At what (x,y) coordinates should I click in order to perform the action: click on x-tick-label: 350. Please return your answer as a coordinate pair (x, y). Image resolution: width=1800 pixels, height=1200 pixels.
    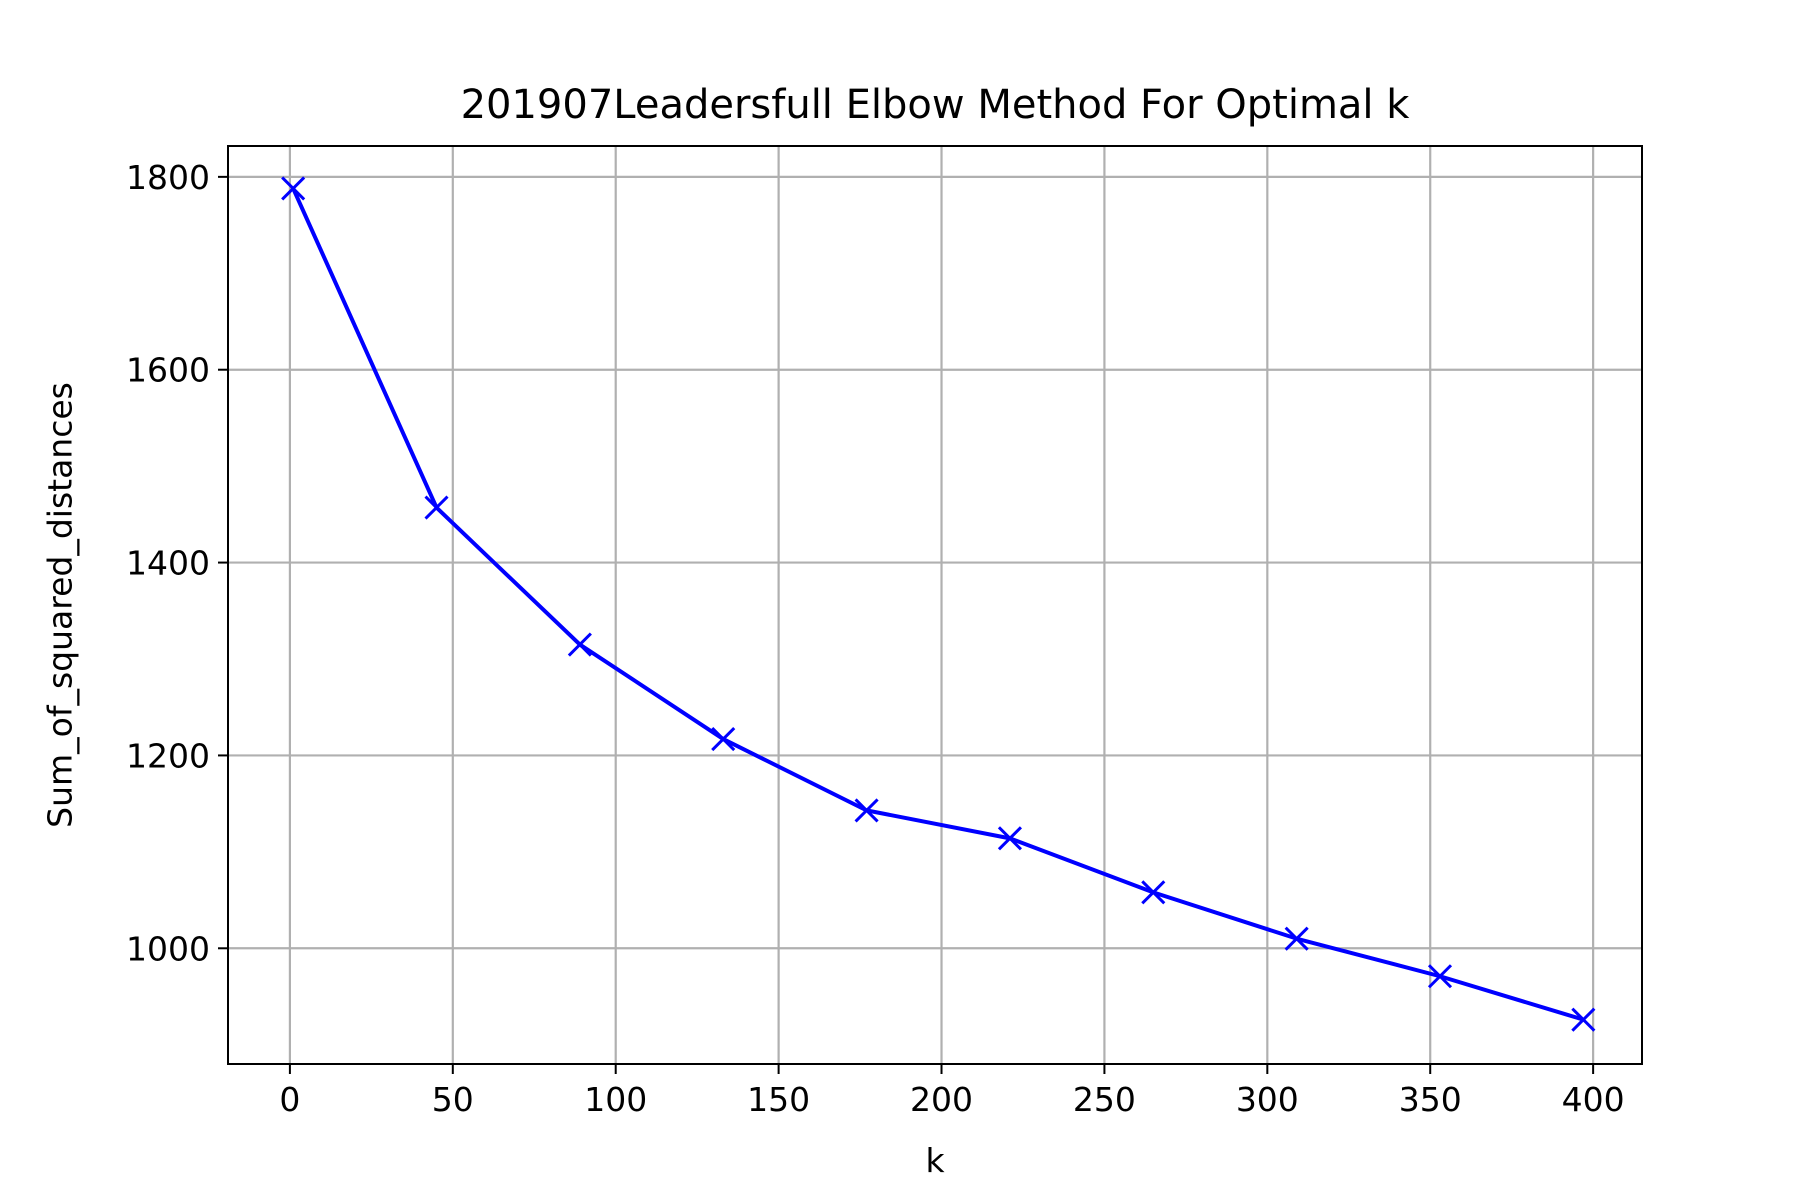
    Looking at the image, I should click on (1430, 1099).